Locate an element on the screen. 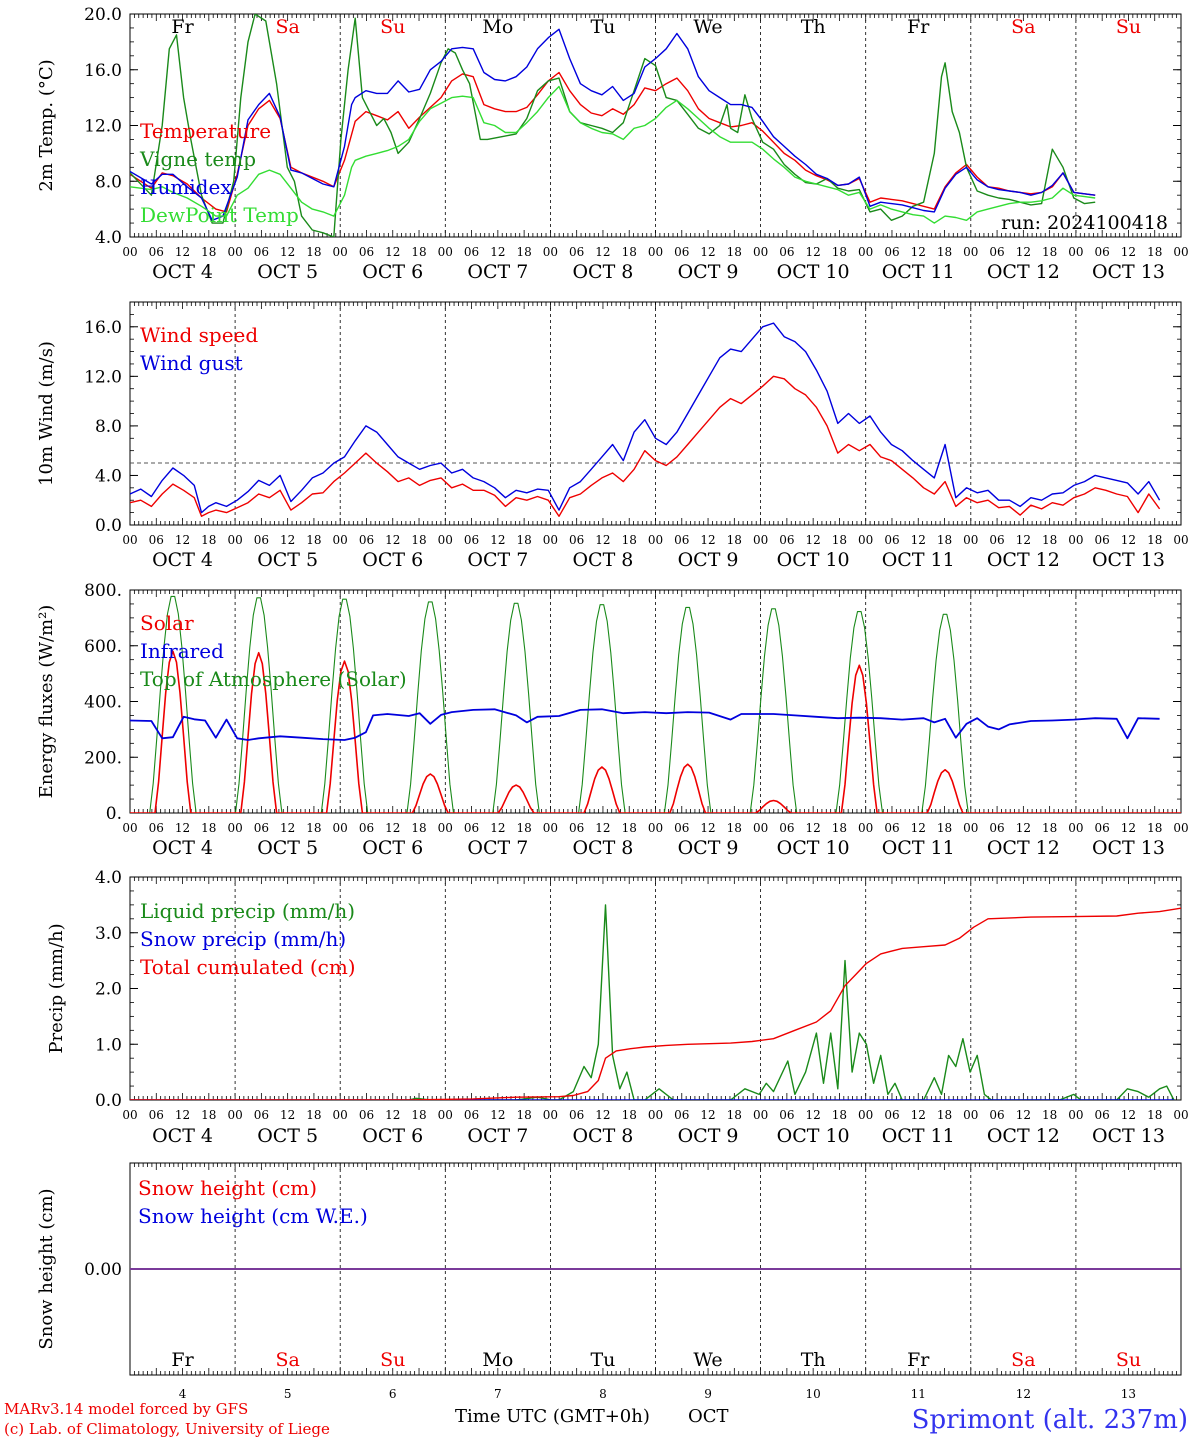 Image resolution: width=1194 pixels, height=1440 pixels. y-axis-label: 2m Temp. (°C) is located at coordinates (46, 125).